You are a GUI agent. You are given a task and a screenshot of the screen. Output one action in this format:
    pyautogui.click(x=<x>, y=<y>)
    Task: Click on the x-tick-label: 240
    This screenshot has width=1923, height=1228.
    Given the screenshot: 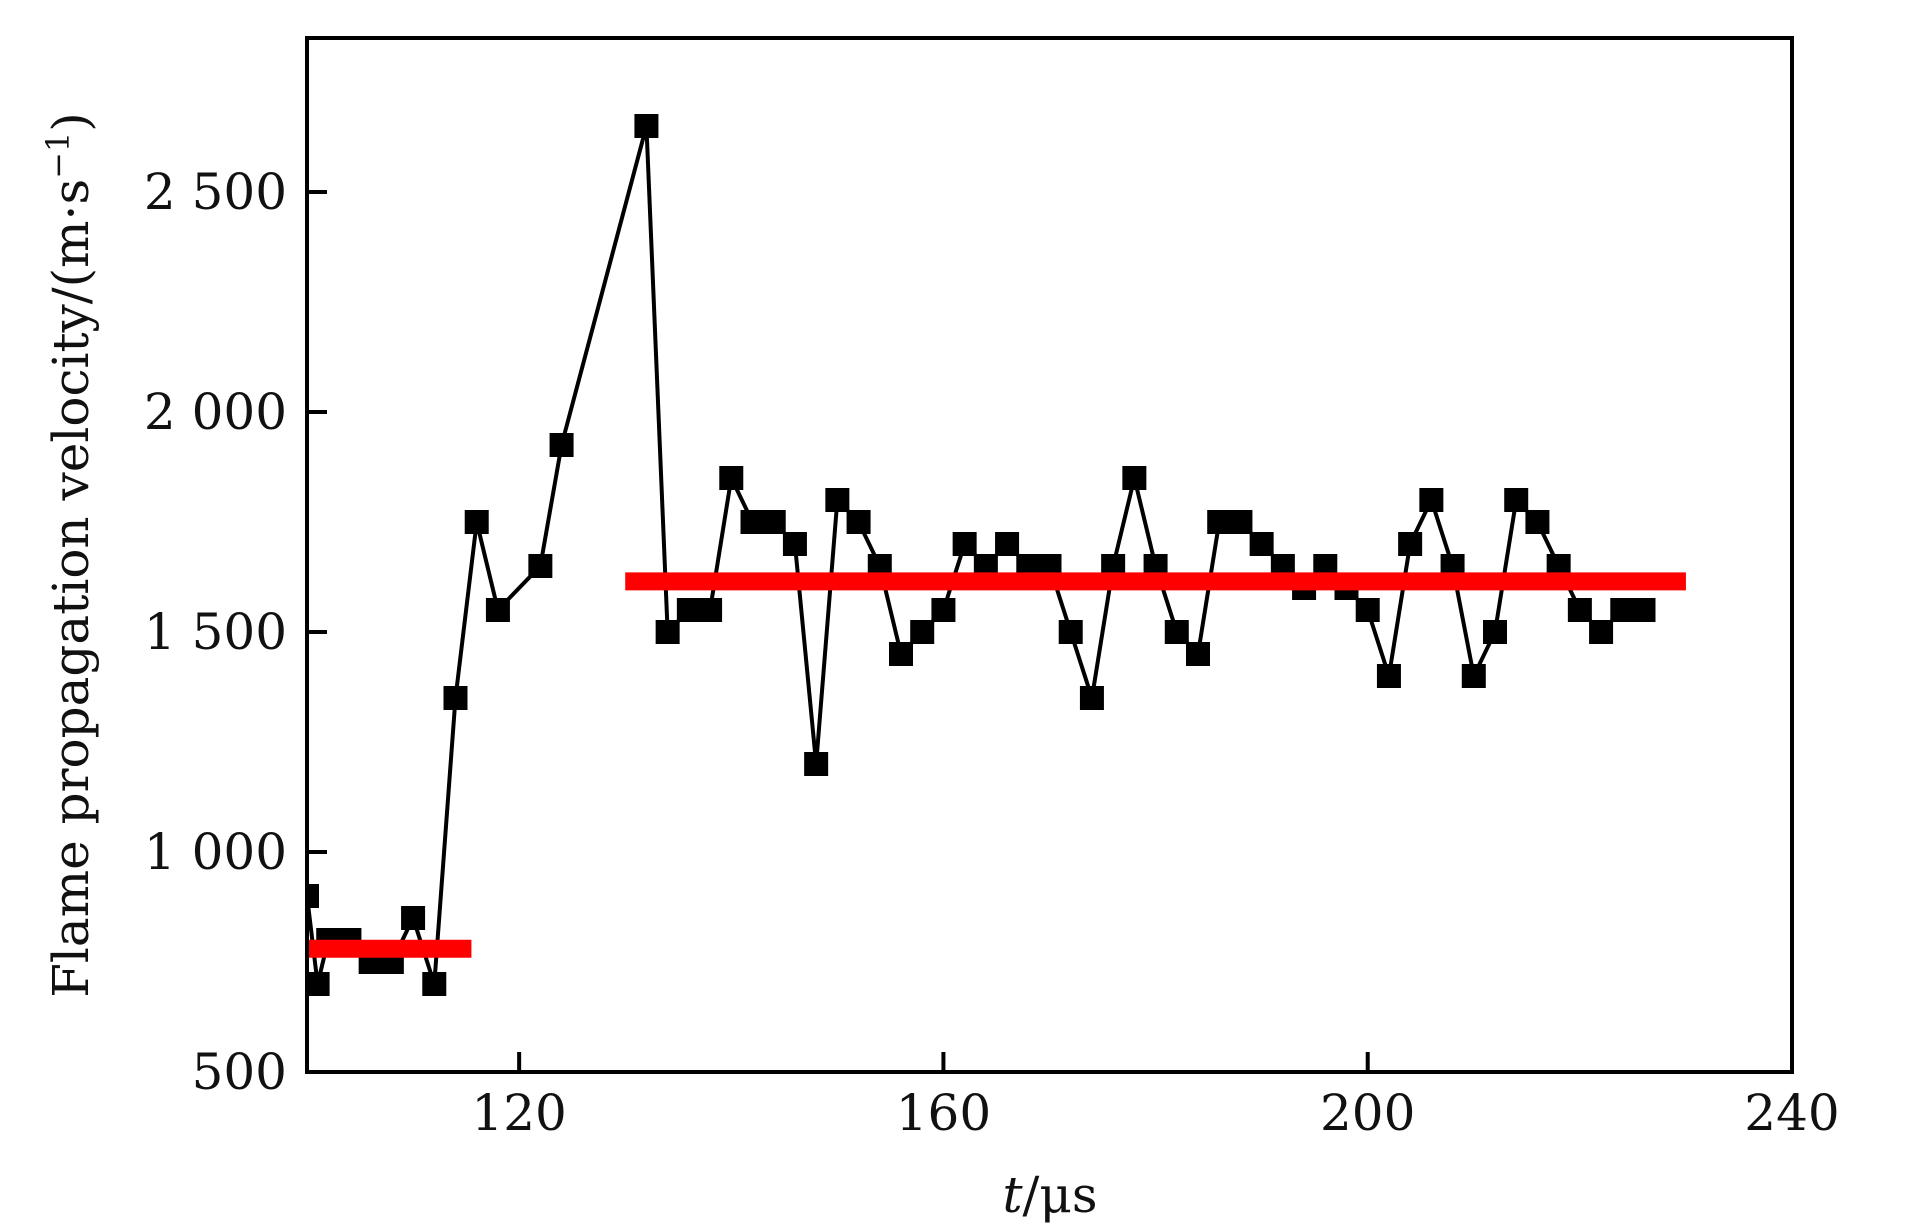 What is the action you would take?
    pyautogui.click(x=1791, y=1113)
    